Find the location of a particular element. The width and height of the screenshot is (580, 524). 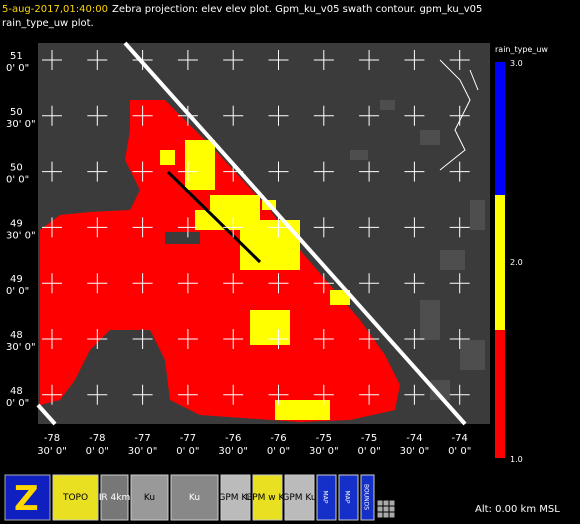

coastline is located at coordinates (459, 115).